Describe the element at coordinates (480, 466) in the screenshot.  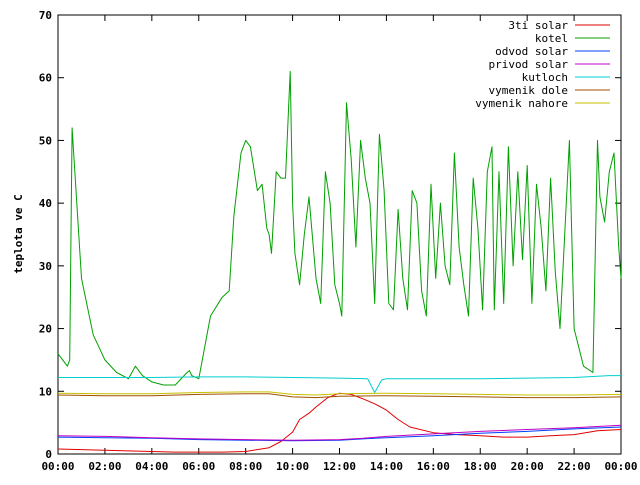
I see `x-tick-label: 18:00` at that location.